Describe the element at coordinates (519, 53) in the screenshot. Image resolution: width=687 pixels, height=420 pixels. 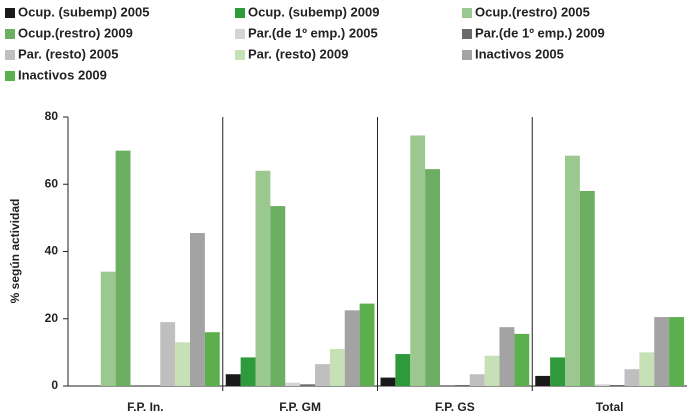
I see `legend-label: Inactivos 2005` at that location.